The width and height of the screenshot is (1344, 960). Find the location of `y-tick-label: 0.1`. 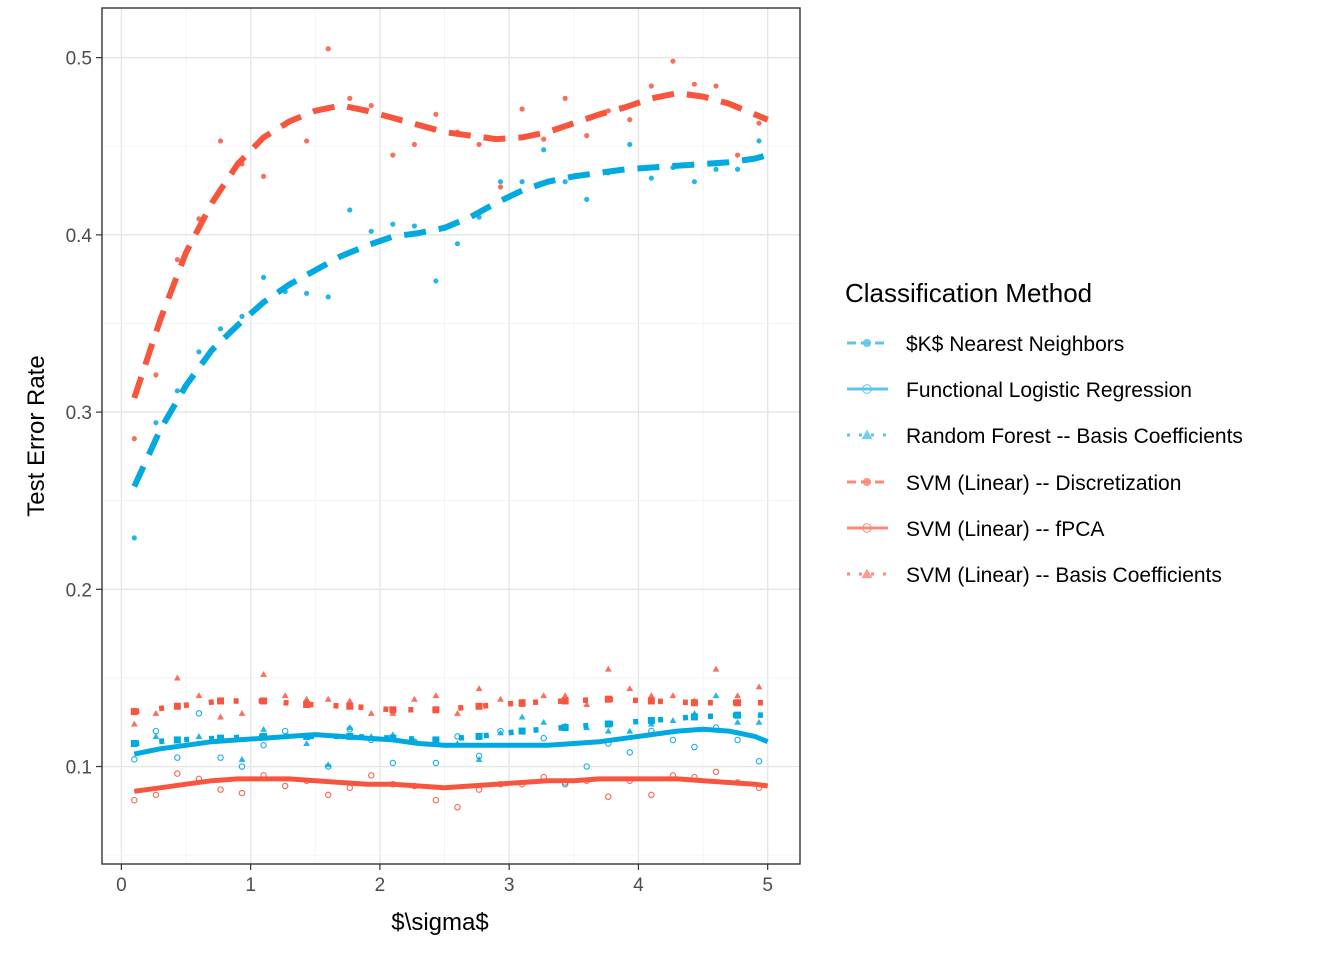

y-tick-label: 0.1 is located at coordinates (79, 768).